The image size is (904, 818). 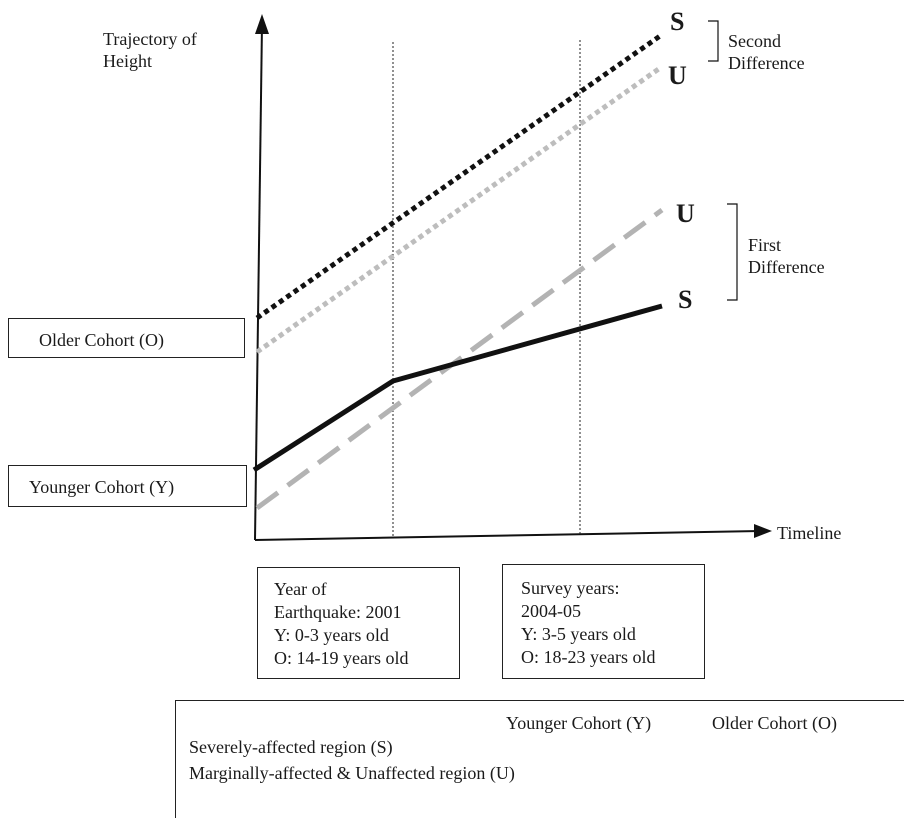 What do you see at coordinates (713, 41) in the screenshot?
I see `second-difference-bracket` at bounding box center [713, 41].